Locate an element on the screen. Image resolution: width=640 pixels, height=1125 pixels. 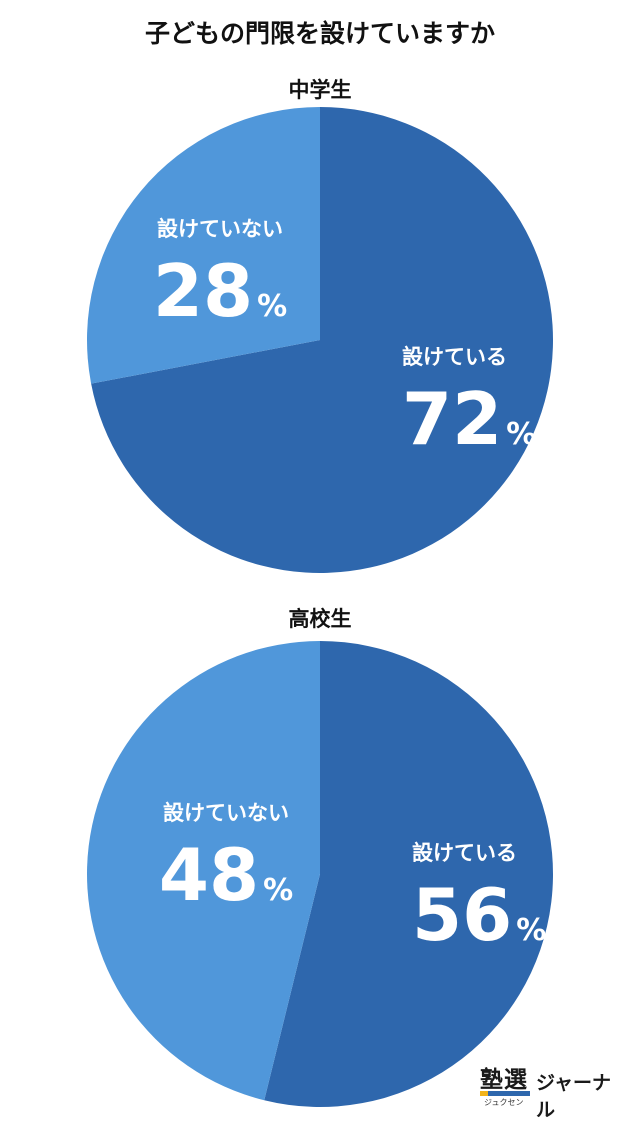
pie-value-junior-high-no: 28% is located at coordinates (220, 291).